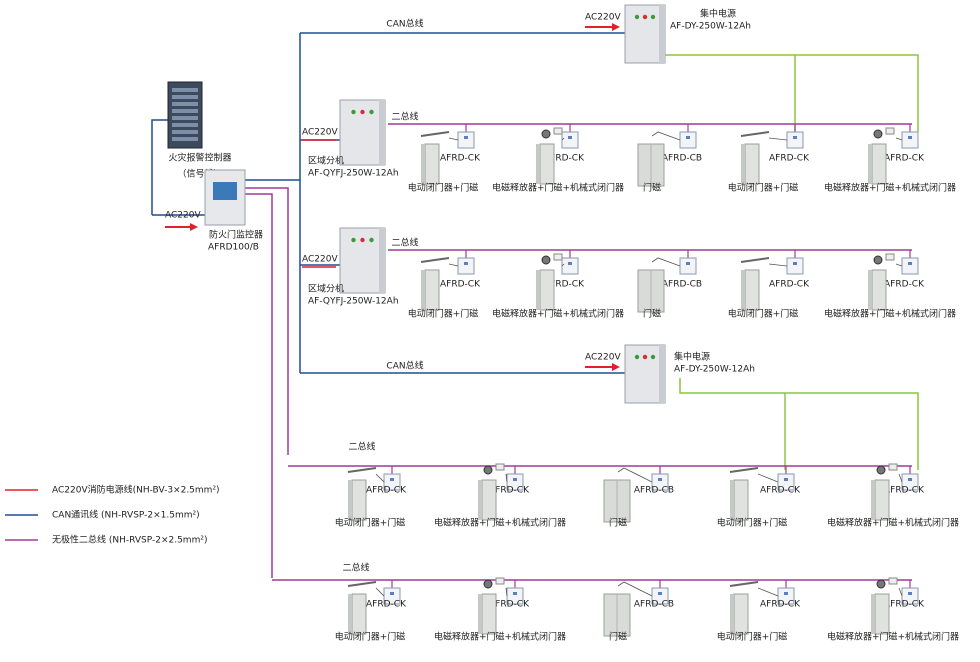 The image size is (980, 662). What do you see at coordinates (799, 424) in the screenshot?
I see `power-line` at bounding box center [799, 424].